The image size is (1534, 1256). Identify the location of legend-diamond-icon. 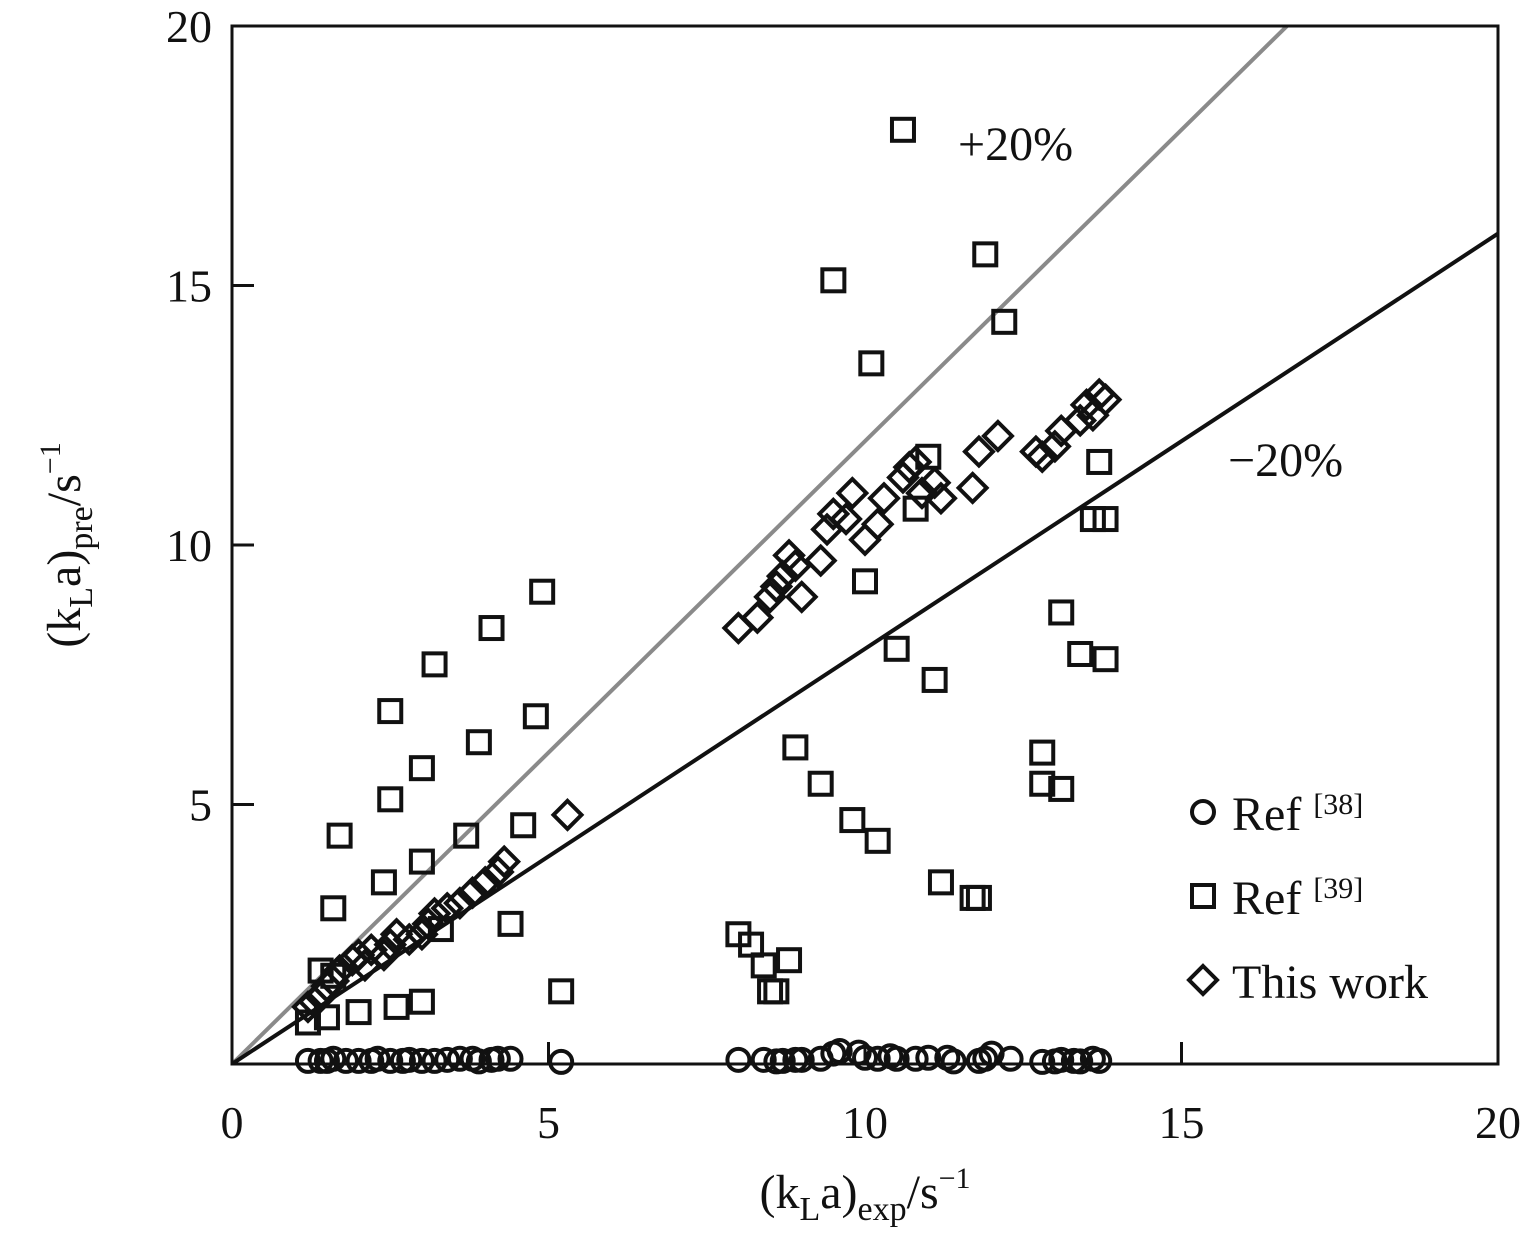
(1203, 980).